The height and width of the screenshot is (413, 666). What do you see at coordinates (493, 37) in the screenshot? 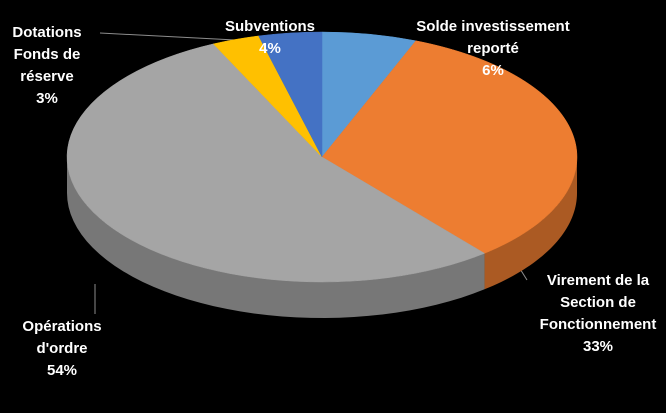
I see `category-label: Solde investissement reporté` at bounding box center [493, 37].